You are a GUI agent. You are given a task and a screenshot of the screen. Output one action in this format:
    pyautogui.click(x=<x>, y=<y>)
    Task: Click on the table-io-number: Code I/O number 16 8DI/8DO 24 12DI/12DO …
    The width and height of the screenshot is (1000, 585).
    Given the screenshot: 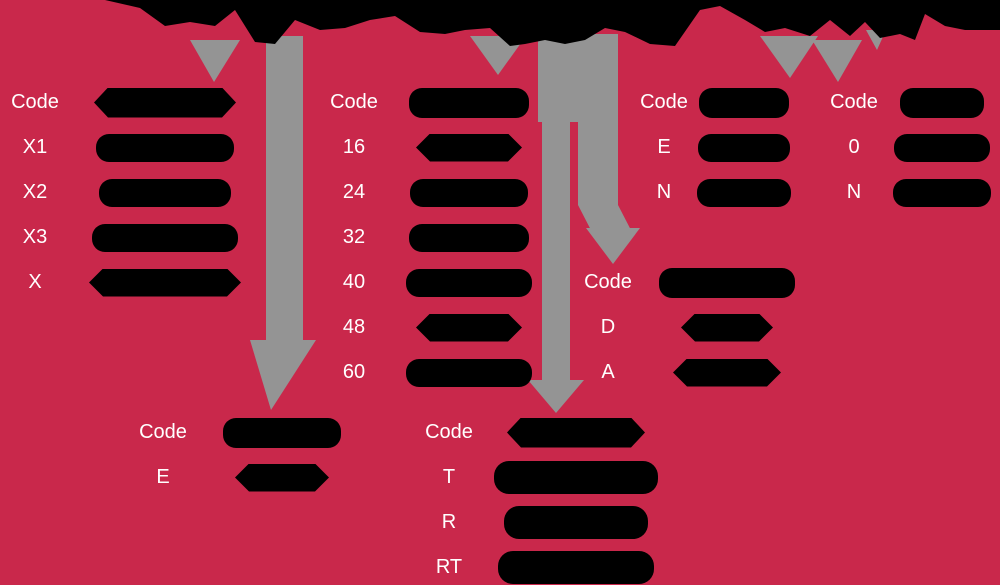 What is the action you would take?
    pyautogui.click(x=436, y=237)
    